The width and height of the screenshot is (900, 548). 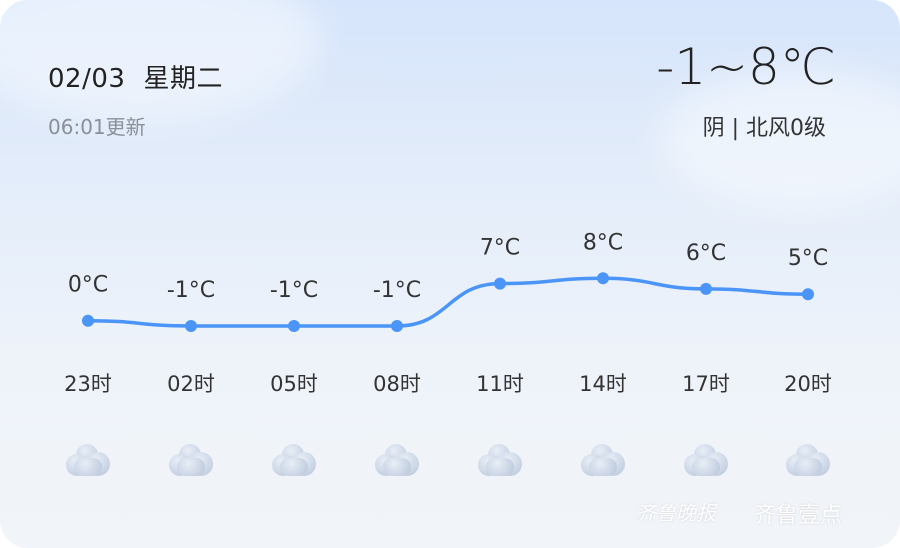 What do you see at coordinates (448, 302) in the screenshot?
I see `temperature-line` at bounding box center [448, 302].